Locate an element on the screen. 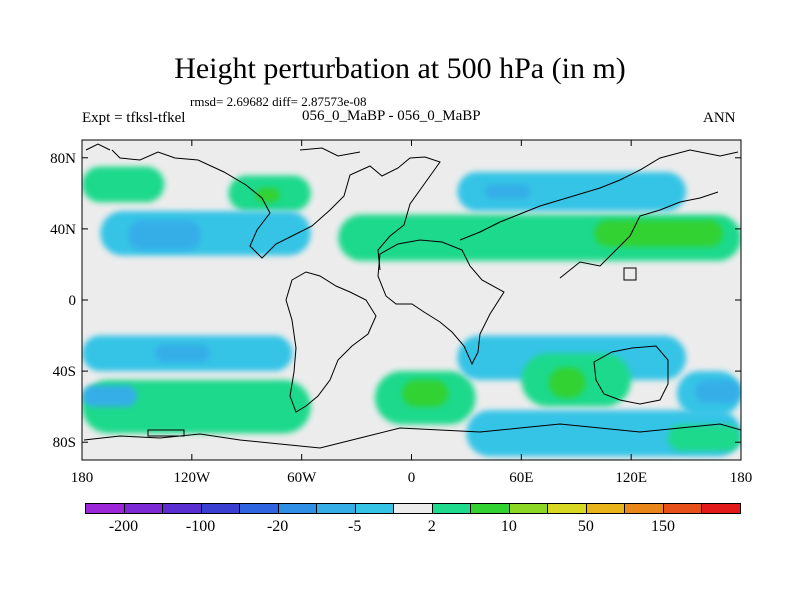 The height and width of the screenshot is (600, 800). y-tick-label: 80N is located at coordinates (63, 159).